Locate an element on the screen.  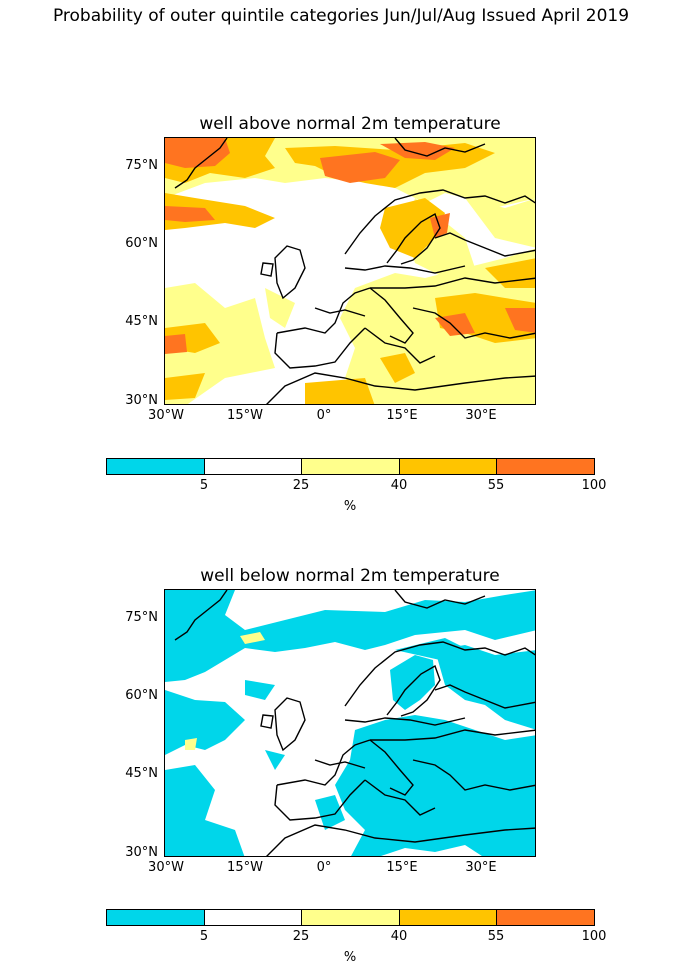
above-coastlines is located at coordinates (354, 271).